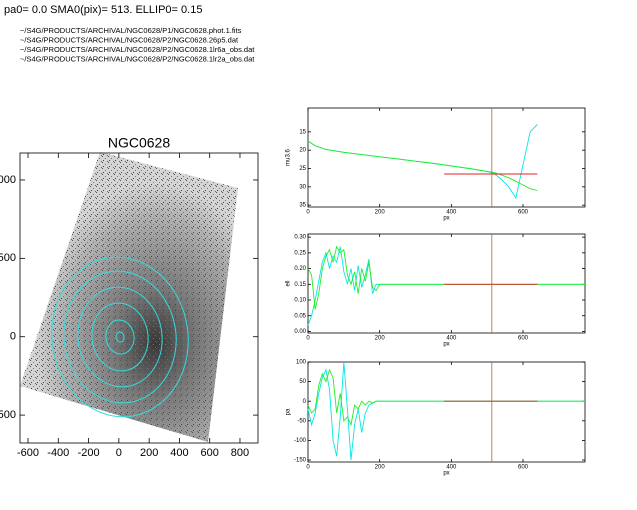 The width and height of the screenshot is (637, 510). Describe the element at coordinates (289, 157) in the screenshot. I see `y-axis-label: mu3.6` at that location.